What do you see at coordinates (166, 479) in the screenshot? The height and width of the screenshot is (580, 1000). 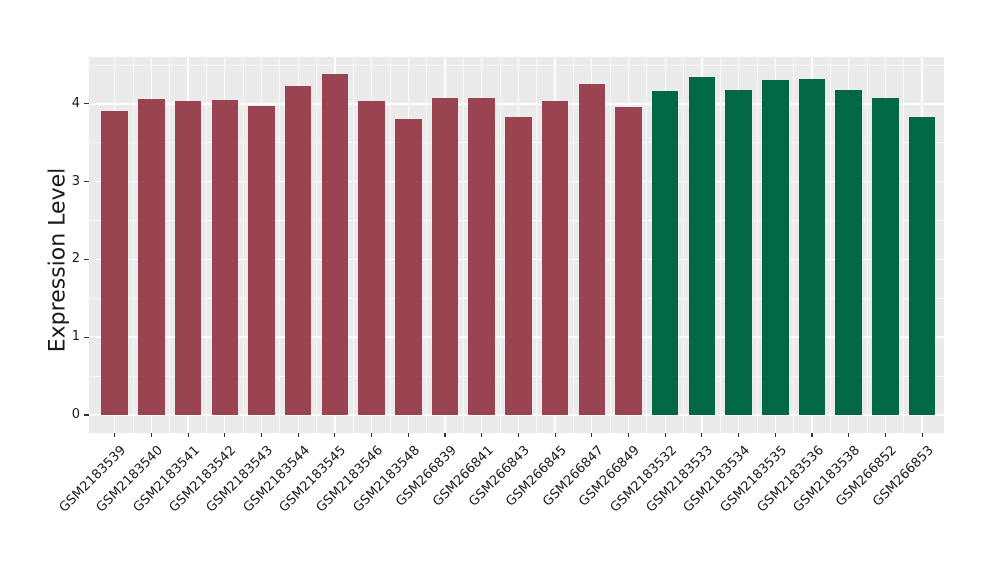 I see `x-axis-tick-label-text: GSM2183541` at bounding box center [166, 479].